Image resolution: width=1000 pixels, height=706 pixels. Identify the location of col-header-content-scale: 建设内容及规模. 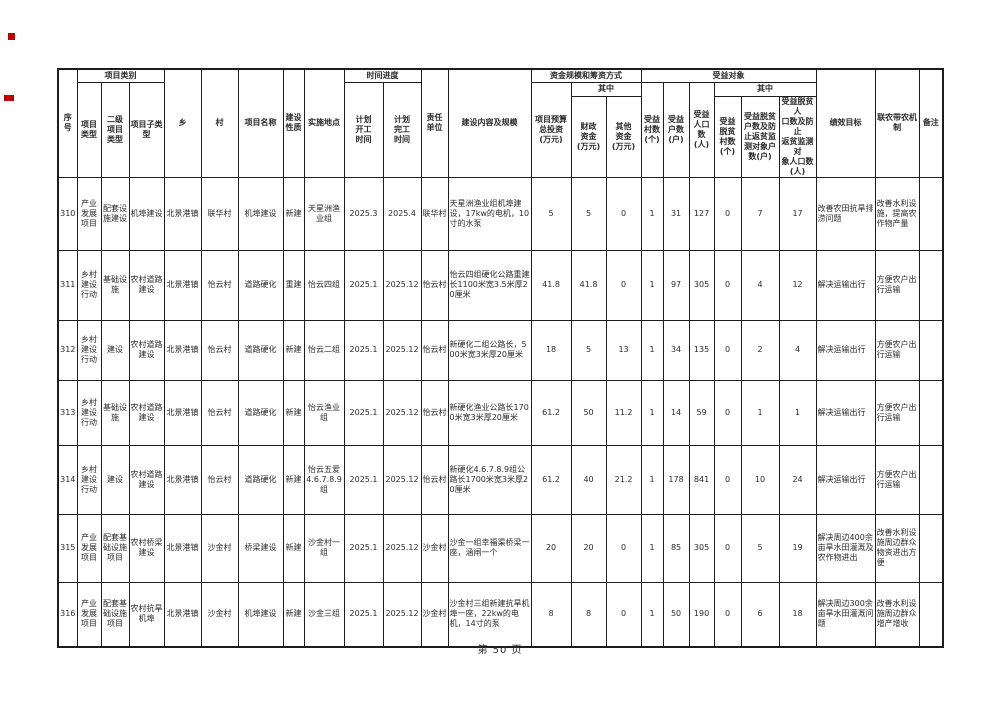
(489, 123).